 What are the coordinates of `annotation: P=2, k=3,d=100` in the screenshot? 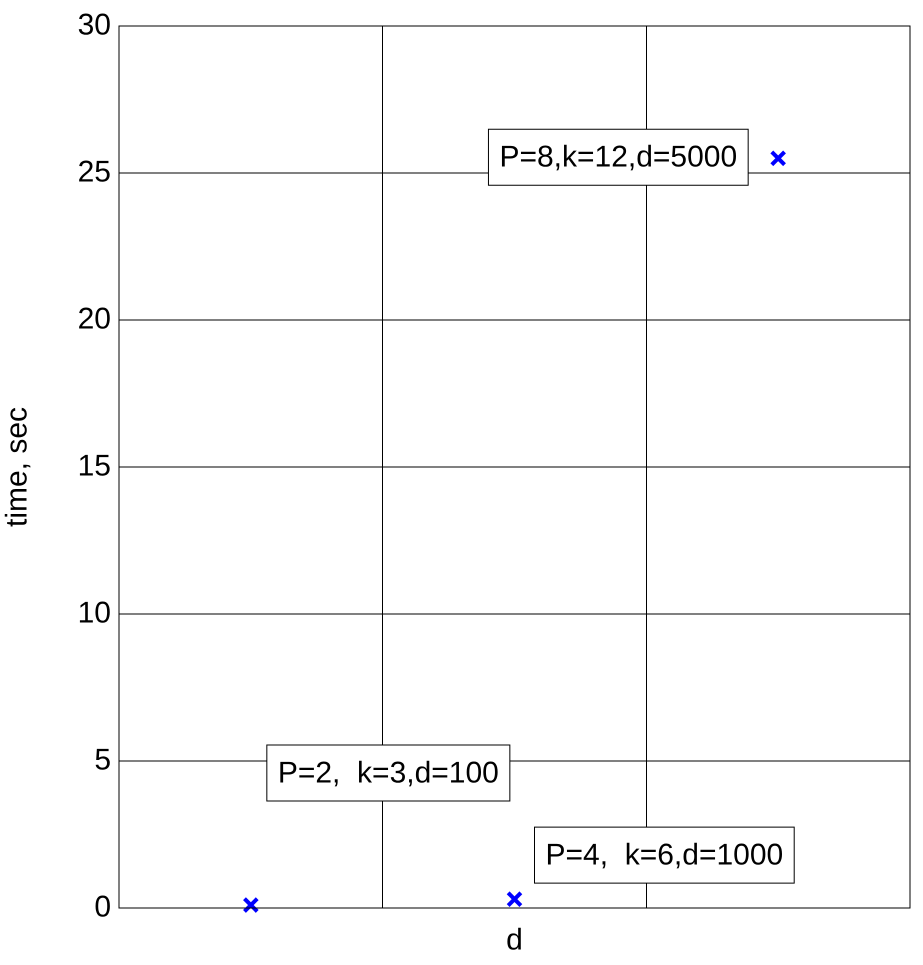 It's located at (388, 773).